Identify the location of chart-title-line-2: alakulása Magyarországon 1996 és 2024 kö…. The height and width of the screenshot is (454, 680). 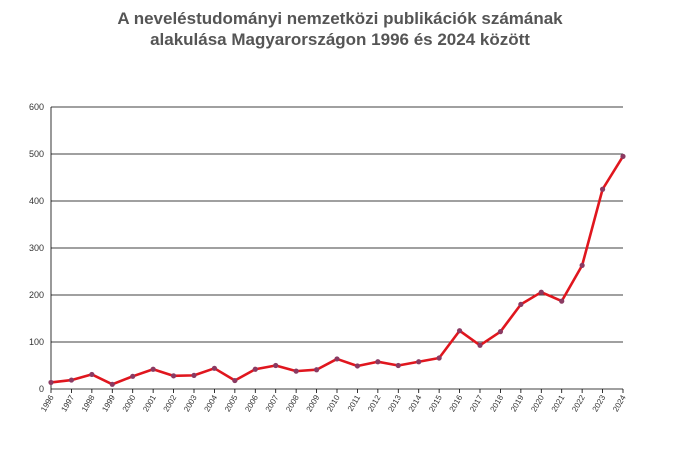
(340, 39).